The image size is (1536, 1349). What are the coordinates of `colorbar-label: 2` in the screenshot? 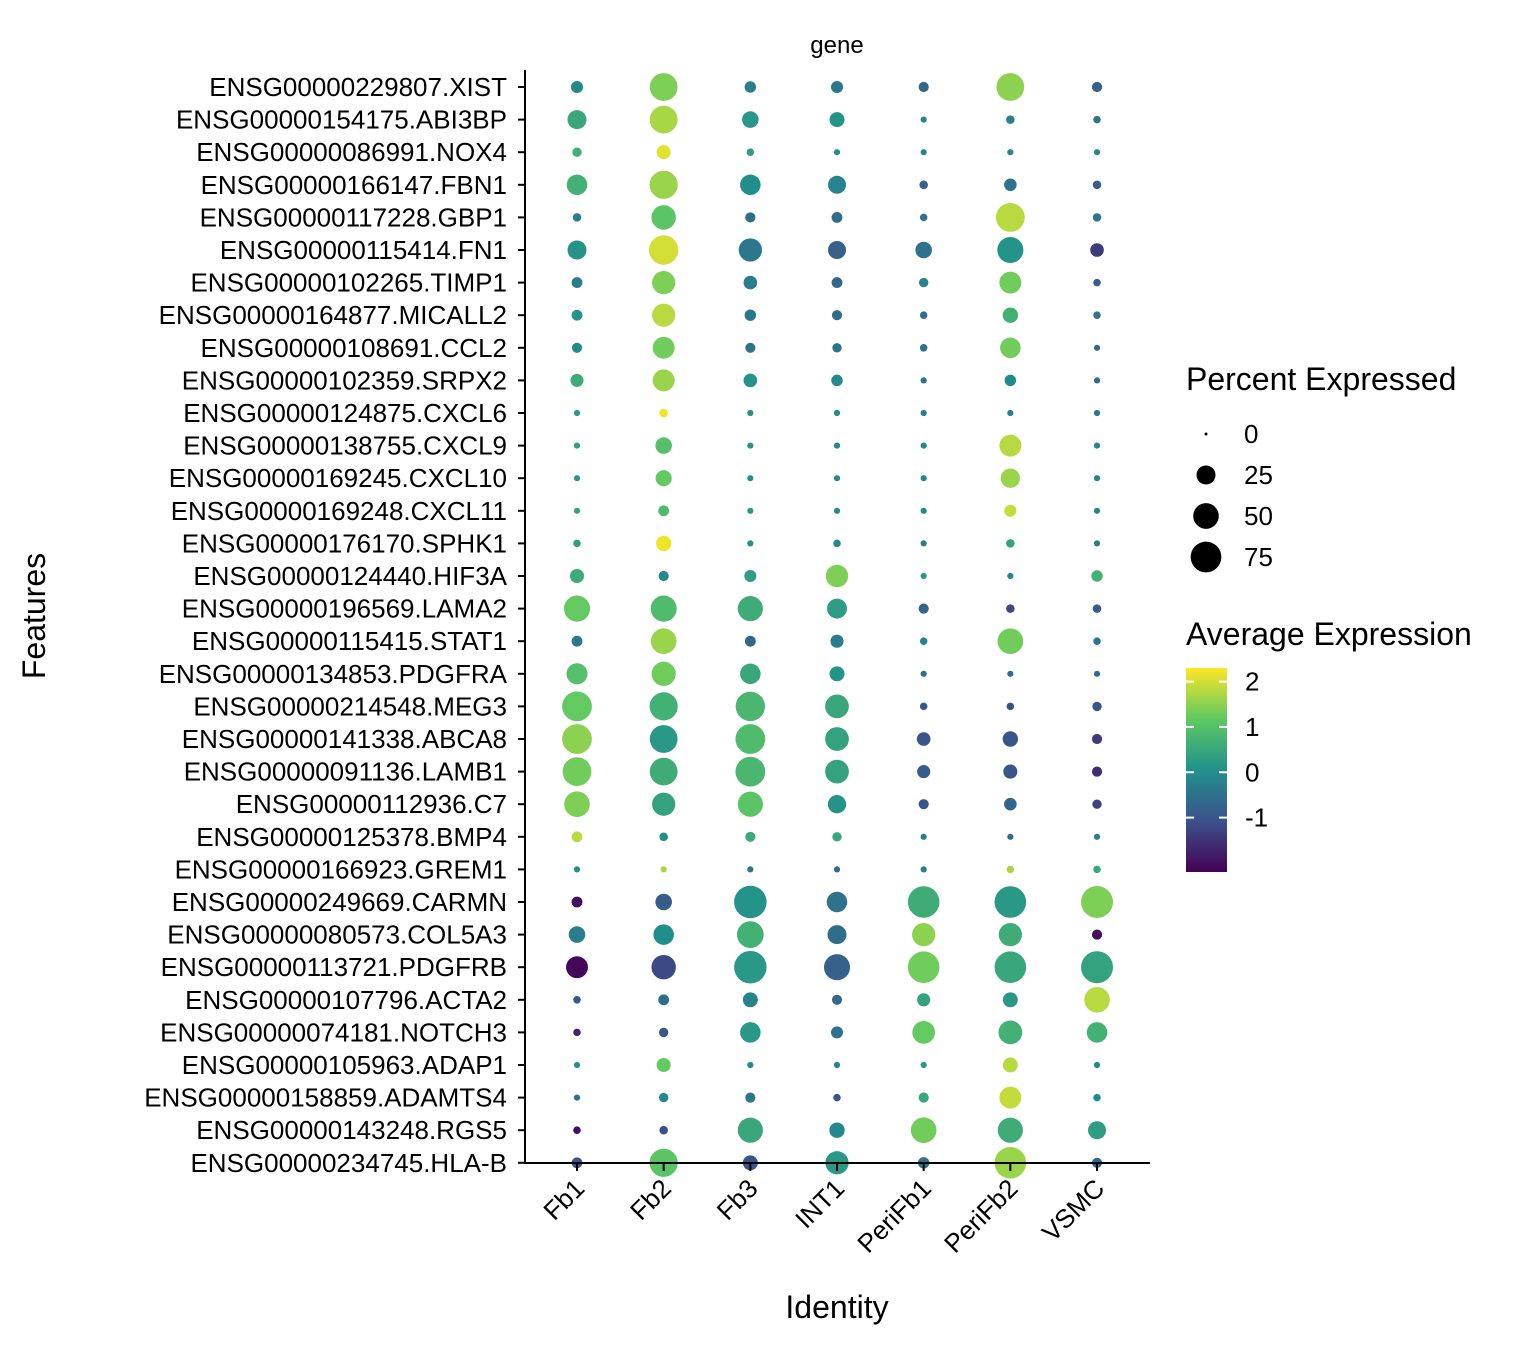 It's located at (1252, 682).